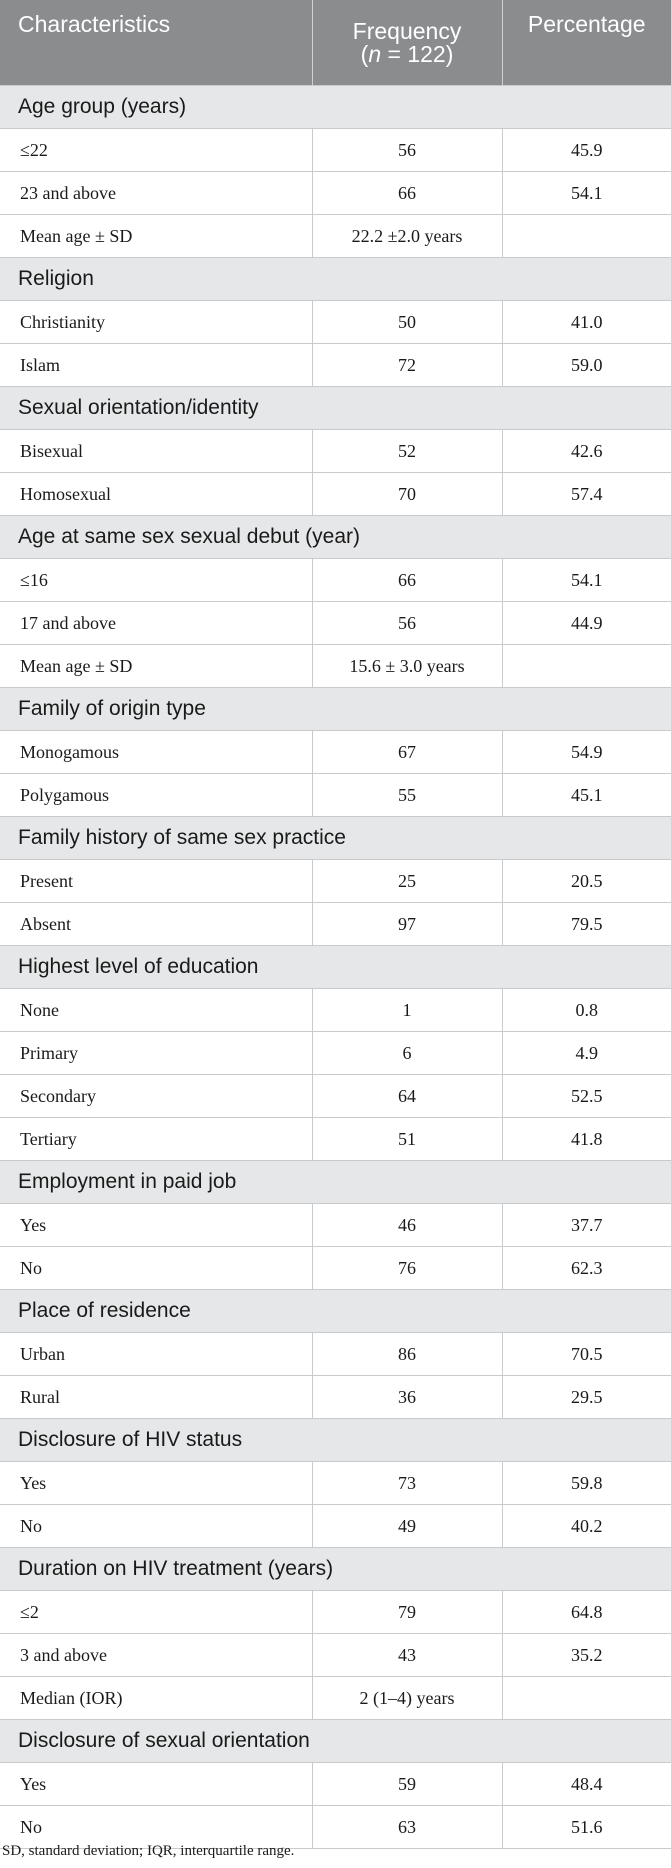 The width and height of the screenshot is (671, 1868). I want to click on row-frequency: 25, so click(407, 881).